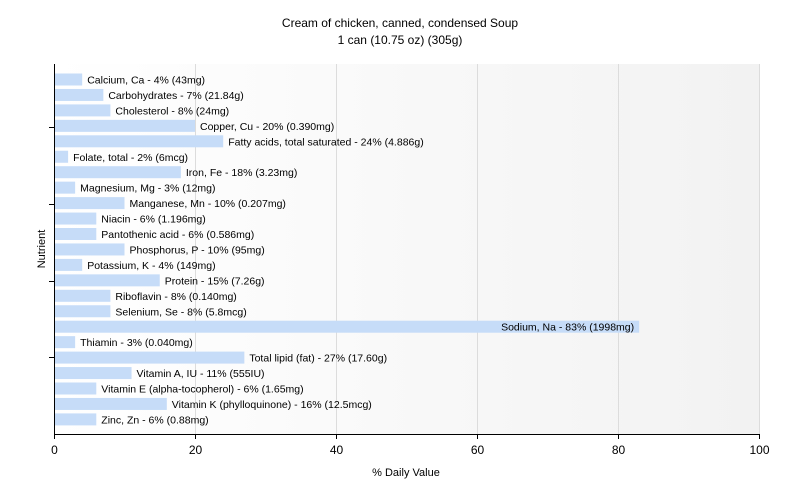 This screenshot has height=500, width=800. I want to click on bar-label-14: Riboflavin - 8% (0.140mg), so click(175, 297).